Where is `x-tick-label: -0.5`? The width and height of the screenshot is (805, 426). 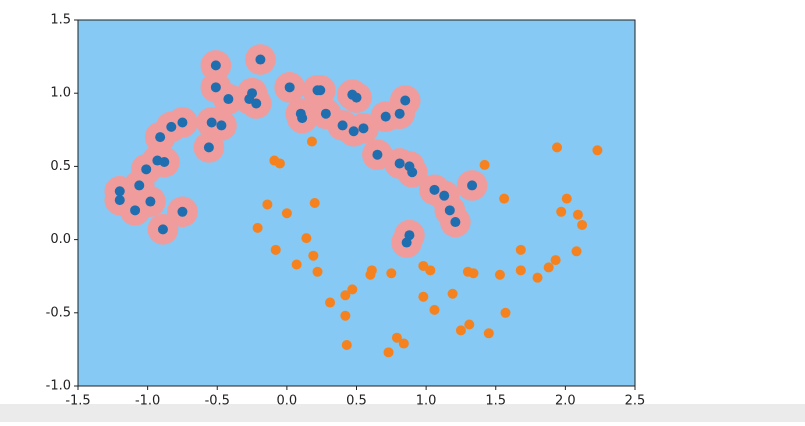
x-tick-label: -0.5 is located at coordinates (217, 401).